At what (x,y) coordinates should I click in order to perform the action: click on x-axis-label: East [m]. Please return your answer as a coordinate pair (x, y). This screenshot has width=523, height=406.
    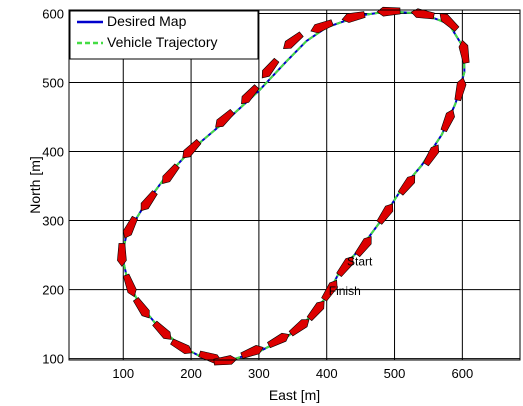
    Looking at the image, I should click on (294, 395).